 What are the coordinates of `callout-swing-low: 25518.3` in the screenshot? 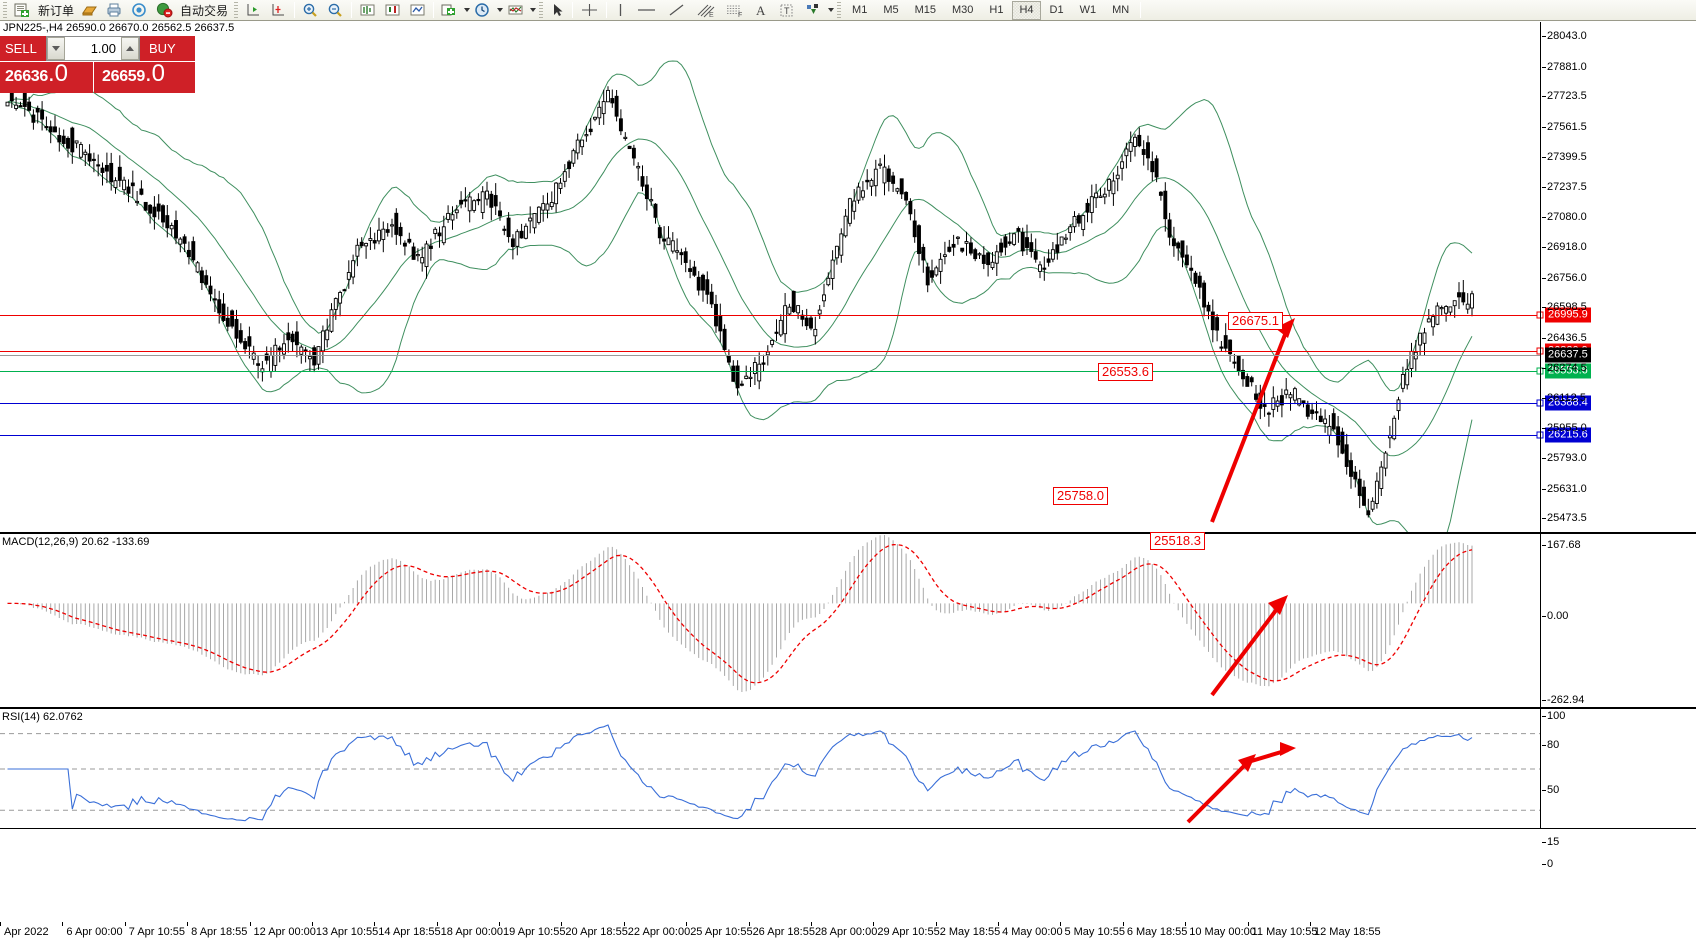 It's located at (1177, 541).